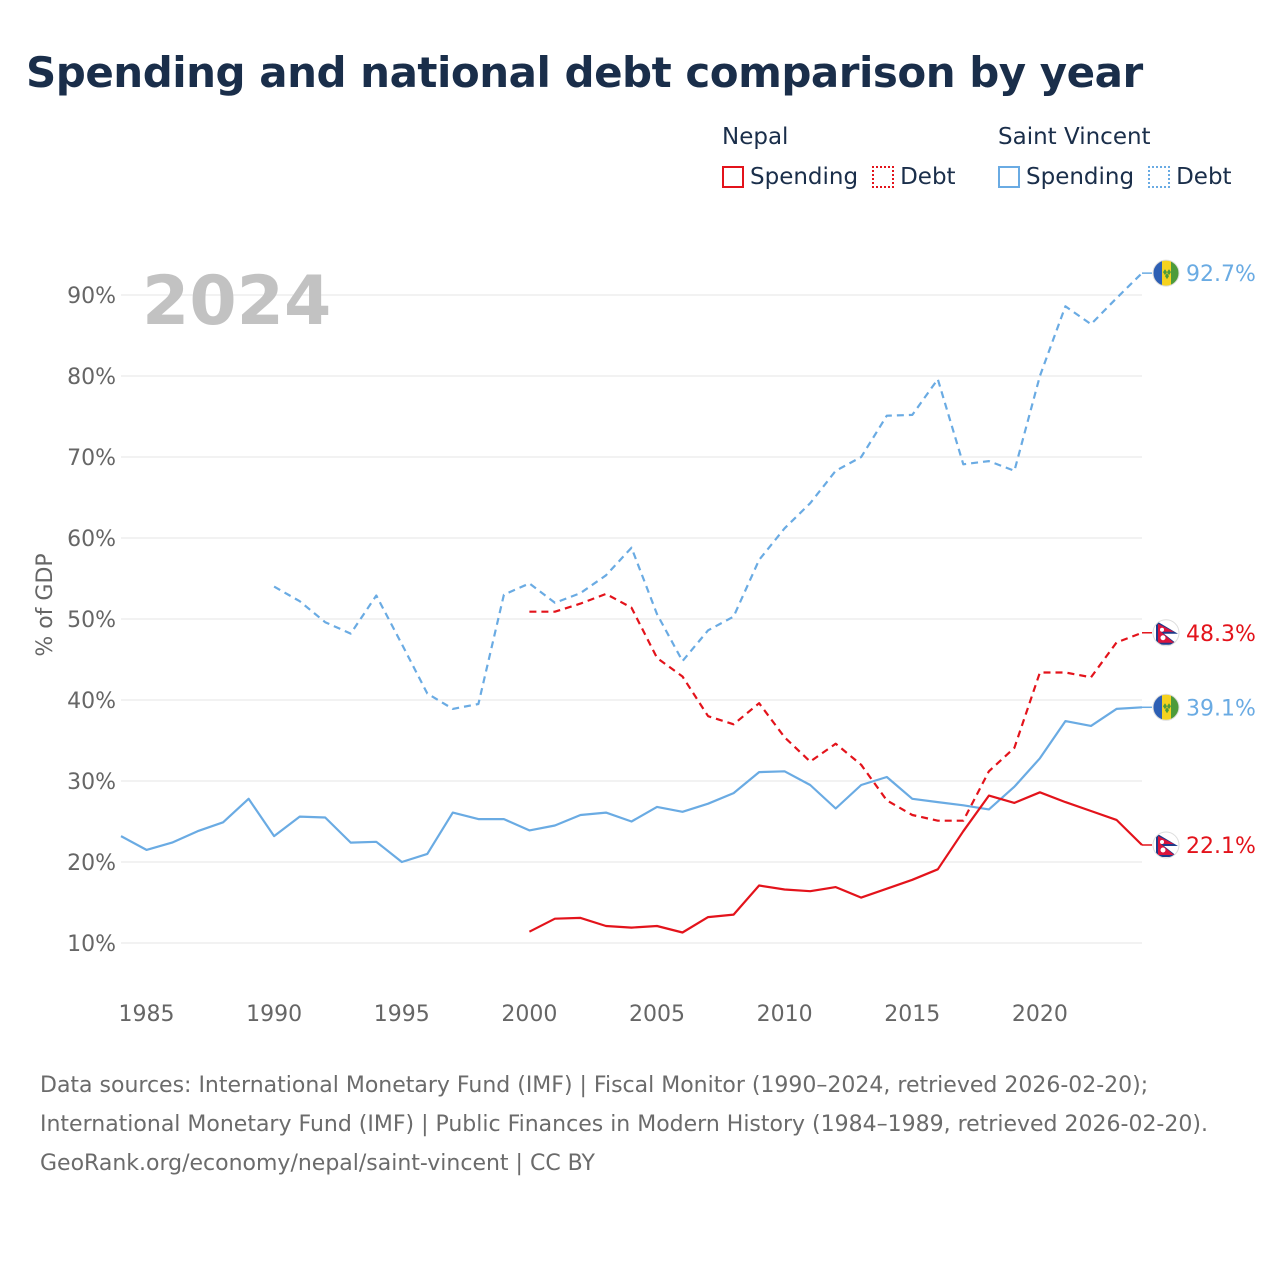 The width and height of the screenshot is (1280, 1280). What do you see at coordinates (912, 1014) in the screenshot?
I see `x-tick-label: 2015` at bounding box center [912, 1014].